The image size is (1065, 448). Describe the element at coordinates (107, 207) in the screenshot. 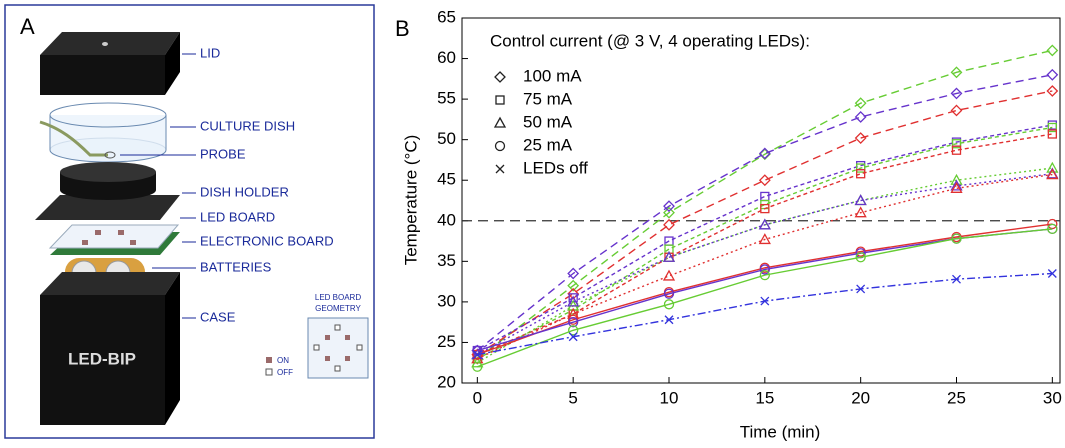

I see `holder-plate` at that location.